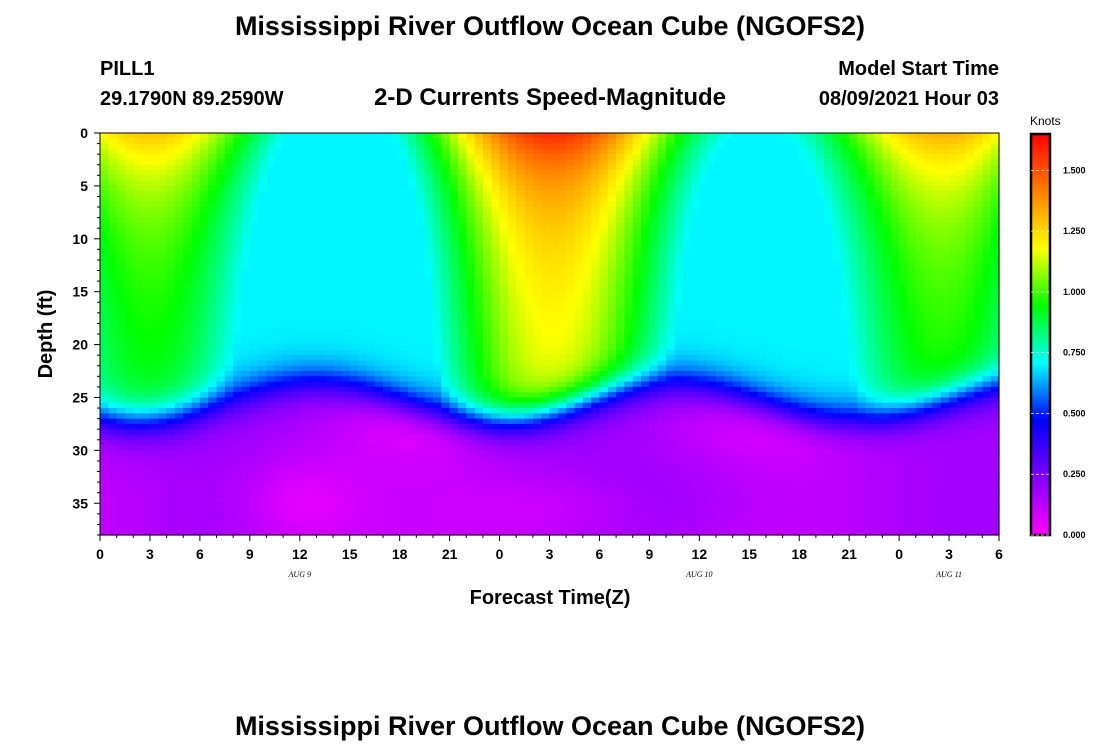 This screenshot has width=1100, height=750. I want to click on date-label: AUG 10, so click(698, 574).